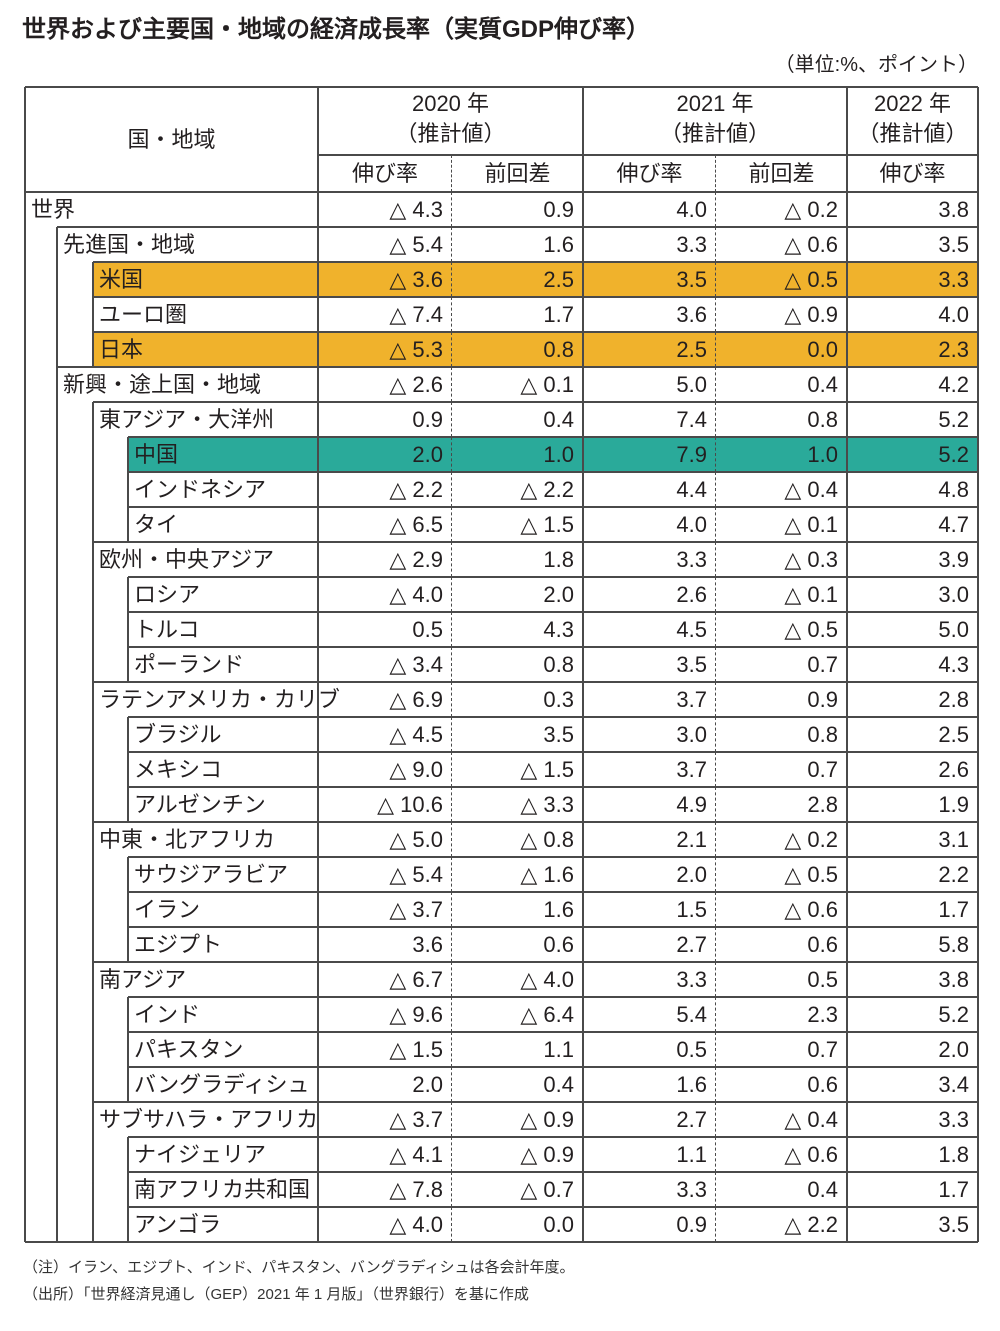 The height and width of the screenshot is (1331, 1000). I want to click on cell: 3.4, so click(953, 1084).